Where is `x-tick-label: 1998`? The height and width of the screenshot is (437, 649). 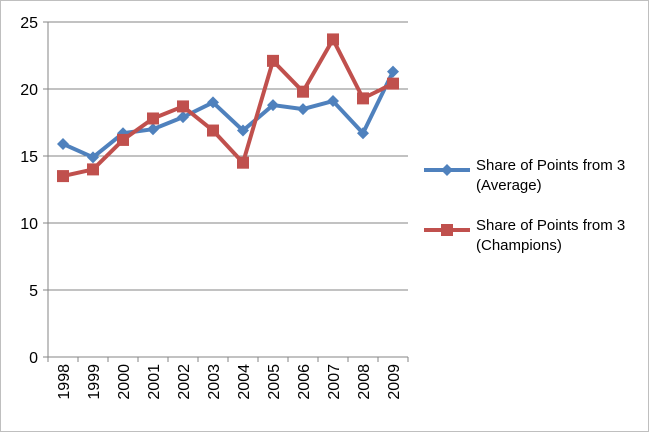
x-tick-label: 1998 is located at coordinates (64, 382).